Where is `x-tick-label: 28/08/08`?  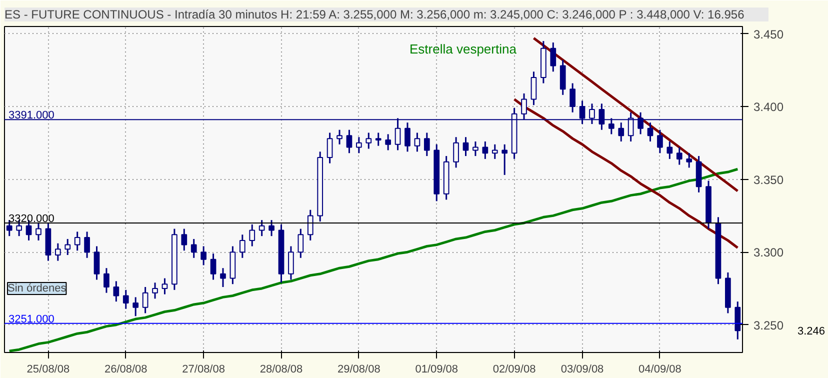 x-tick-label: 28/08/08 is located at coordinates (281, 370).